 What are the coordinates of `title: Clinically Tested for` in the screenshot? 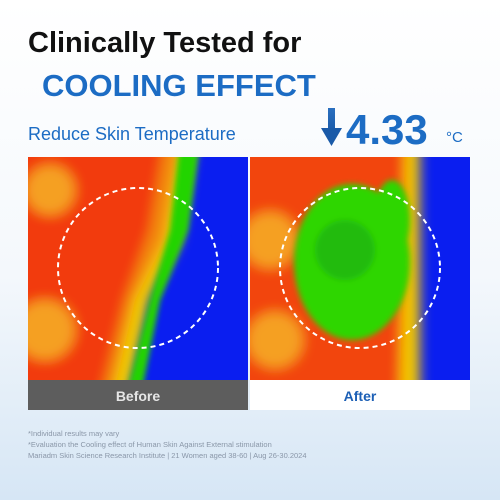 It's located at (164, 43).